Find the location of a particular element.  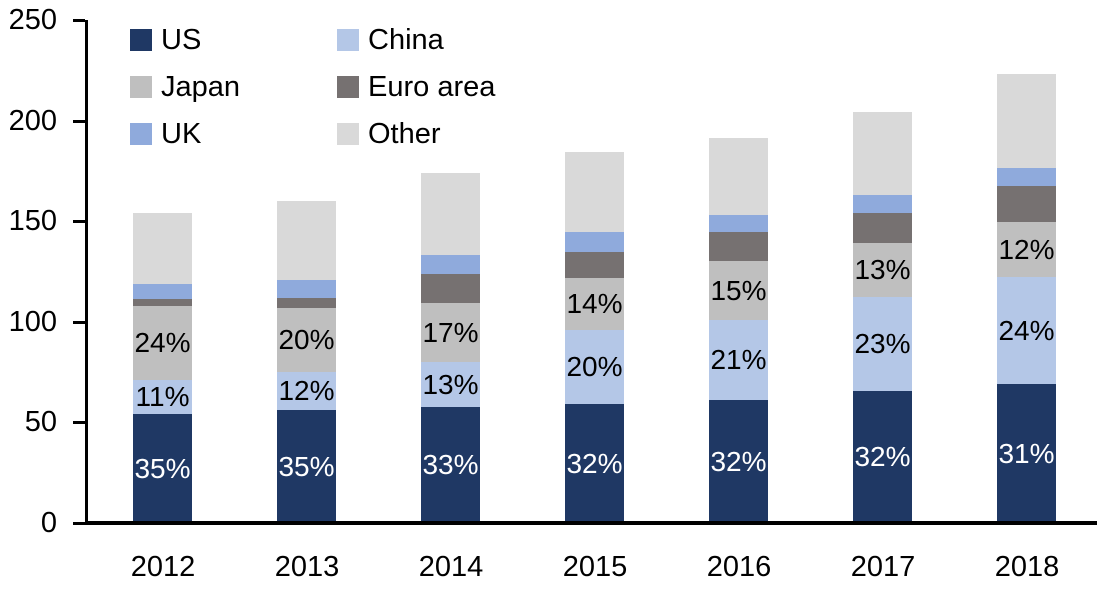

bar-segment-us: 33% is located at coordinates (450, 465).